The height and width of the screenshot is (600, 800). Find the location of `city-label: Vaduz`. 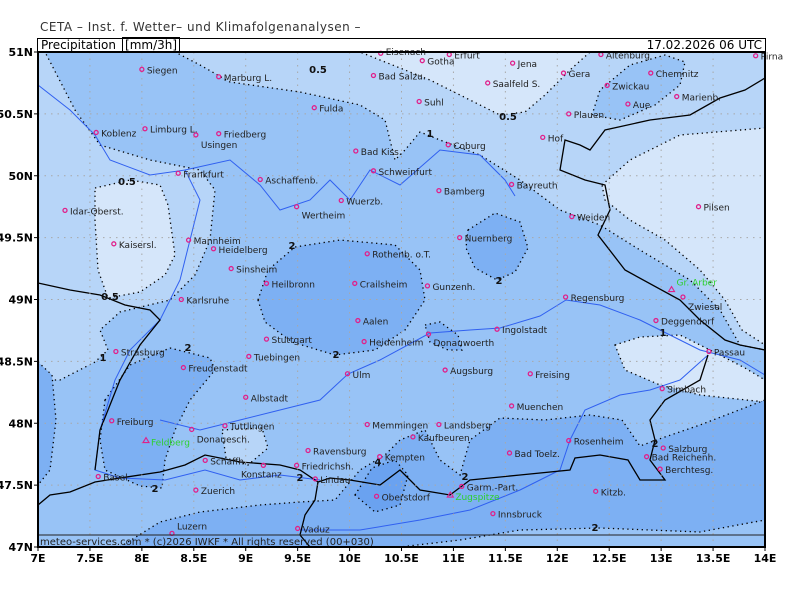

city-label: Vaduz is located at coordinates (316, 530).